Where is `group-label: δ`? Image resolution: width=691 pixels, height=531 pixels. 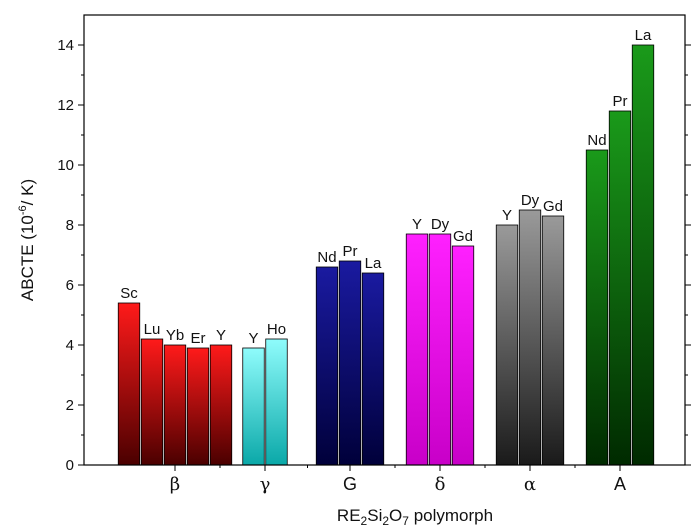
group-label: δ is located at coordinates (440, 484).